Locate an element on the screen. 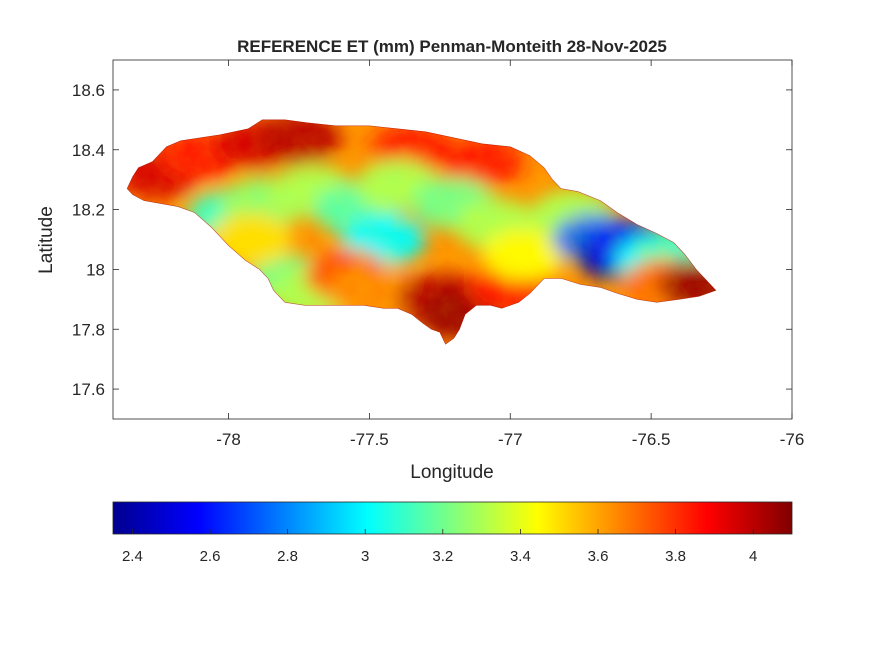 This screenshot has width=875, height=661. colorbar is located at coordinates (452, 518).